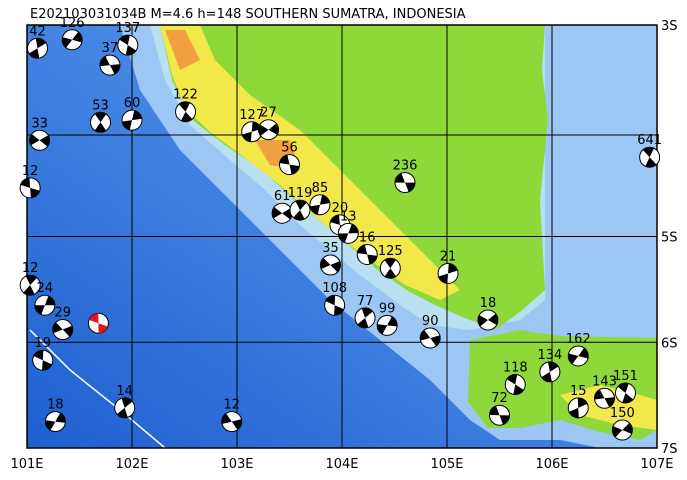 This screenshot has height=480, width=687. I want to click on depth-label: 24, so click(45, 288).